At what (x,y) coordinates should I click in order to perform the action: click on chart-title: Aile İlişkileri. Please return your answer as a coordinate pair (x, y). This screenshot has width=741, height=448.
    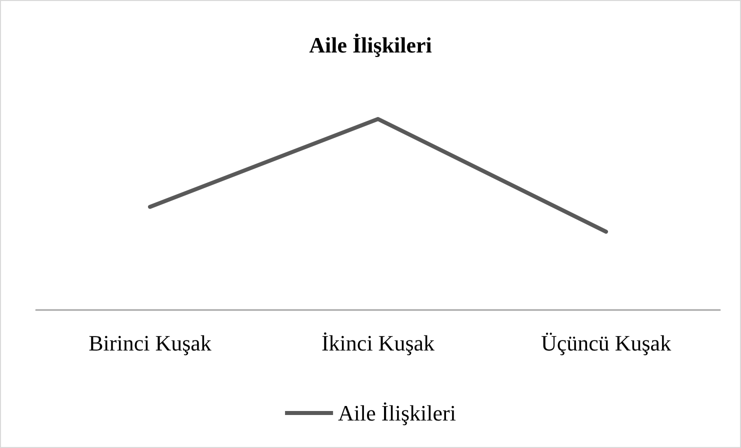
    Looking at the image, I should click on (370, 45).